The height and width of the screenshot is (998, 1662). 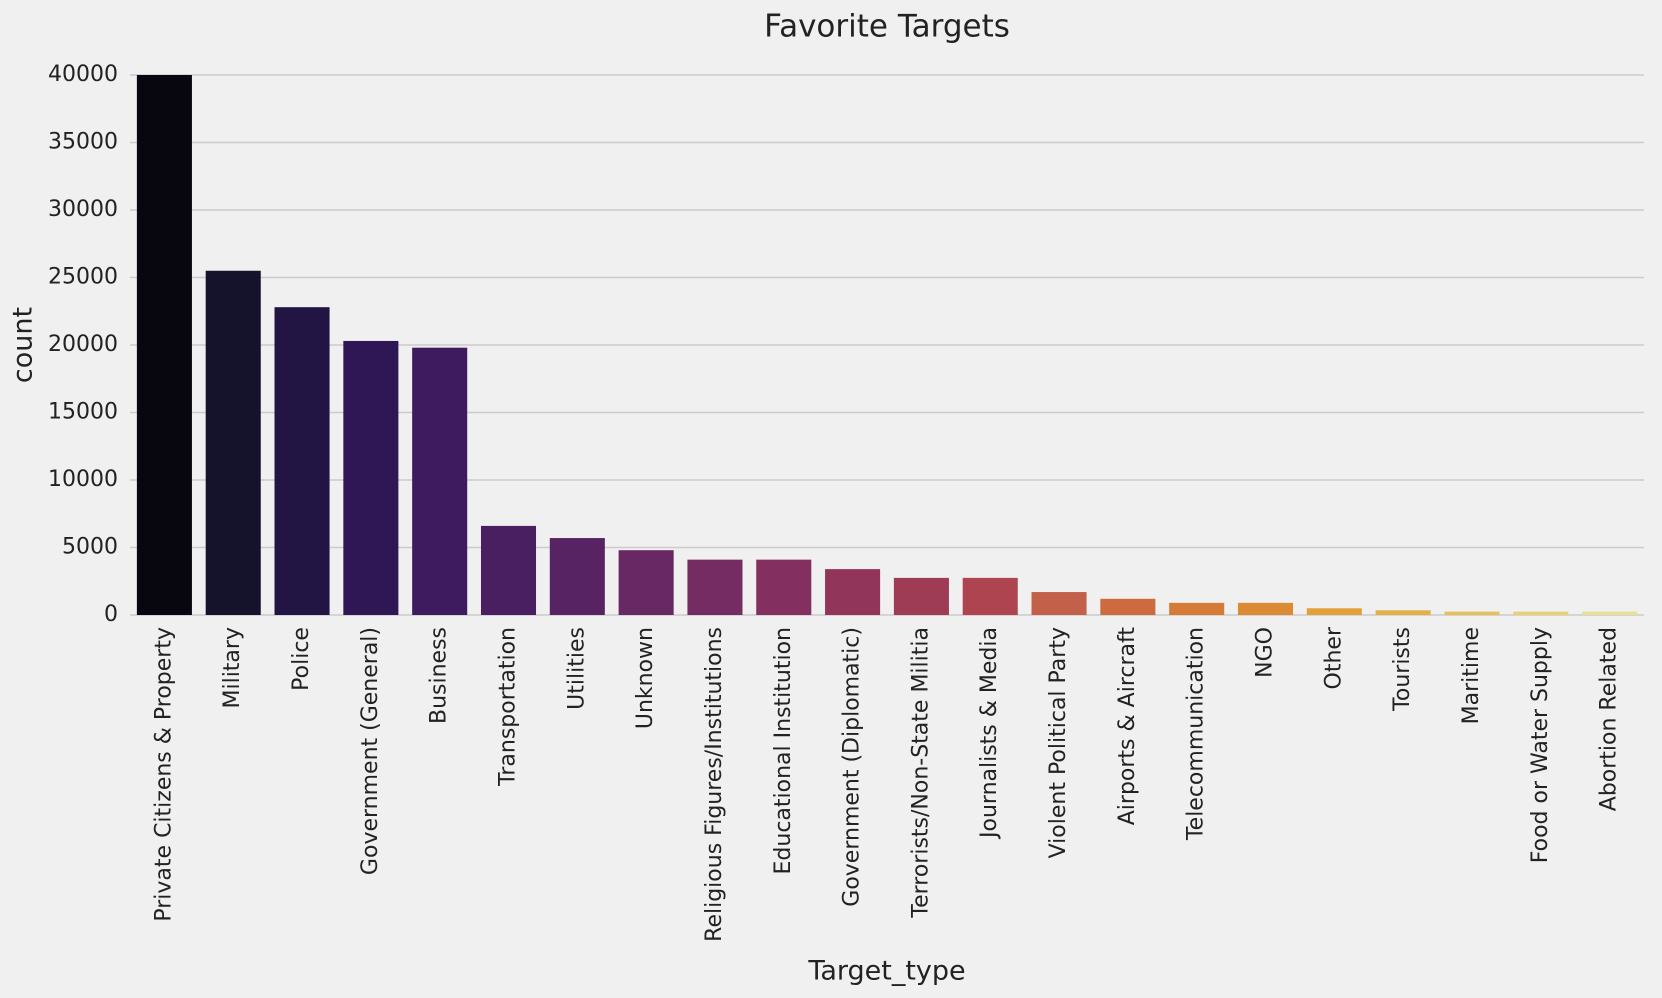 What do you see at coordinates (989, 733) in the screenshot?
I see `x-tick-label: Journalists & Media` at bounding box center [989, 733].